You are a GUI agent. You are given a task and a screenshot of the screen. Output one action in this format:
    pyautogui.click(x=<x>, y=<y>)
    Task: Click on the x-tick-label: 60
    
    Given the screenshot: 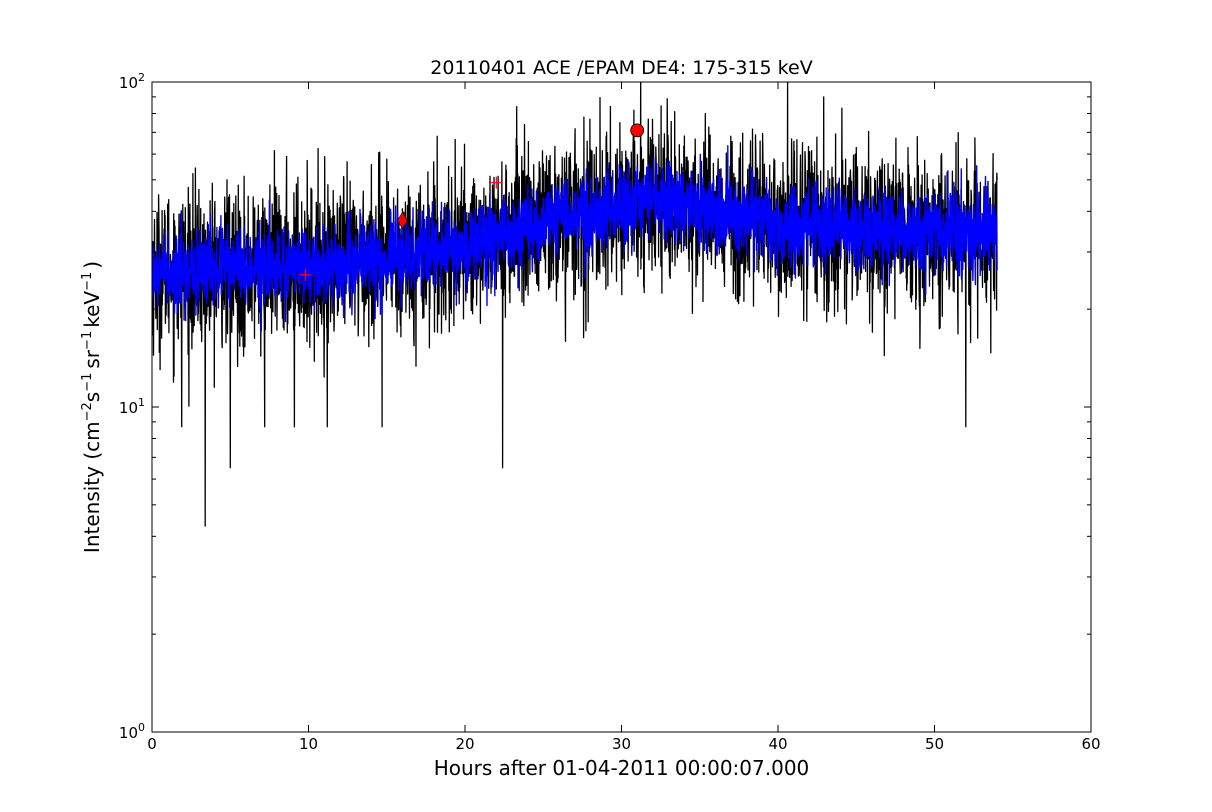 What is the action you would take?
    pyautogui.click(x=1090, y=744)
    